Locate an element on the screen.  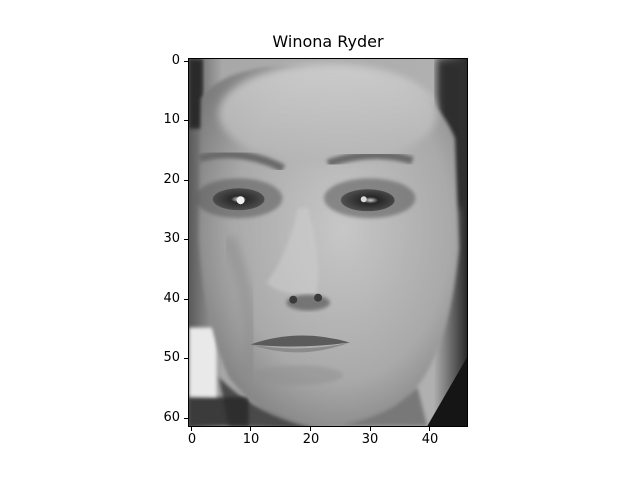
y-tick-label: 0 is located at coordinates (175, 60).